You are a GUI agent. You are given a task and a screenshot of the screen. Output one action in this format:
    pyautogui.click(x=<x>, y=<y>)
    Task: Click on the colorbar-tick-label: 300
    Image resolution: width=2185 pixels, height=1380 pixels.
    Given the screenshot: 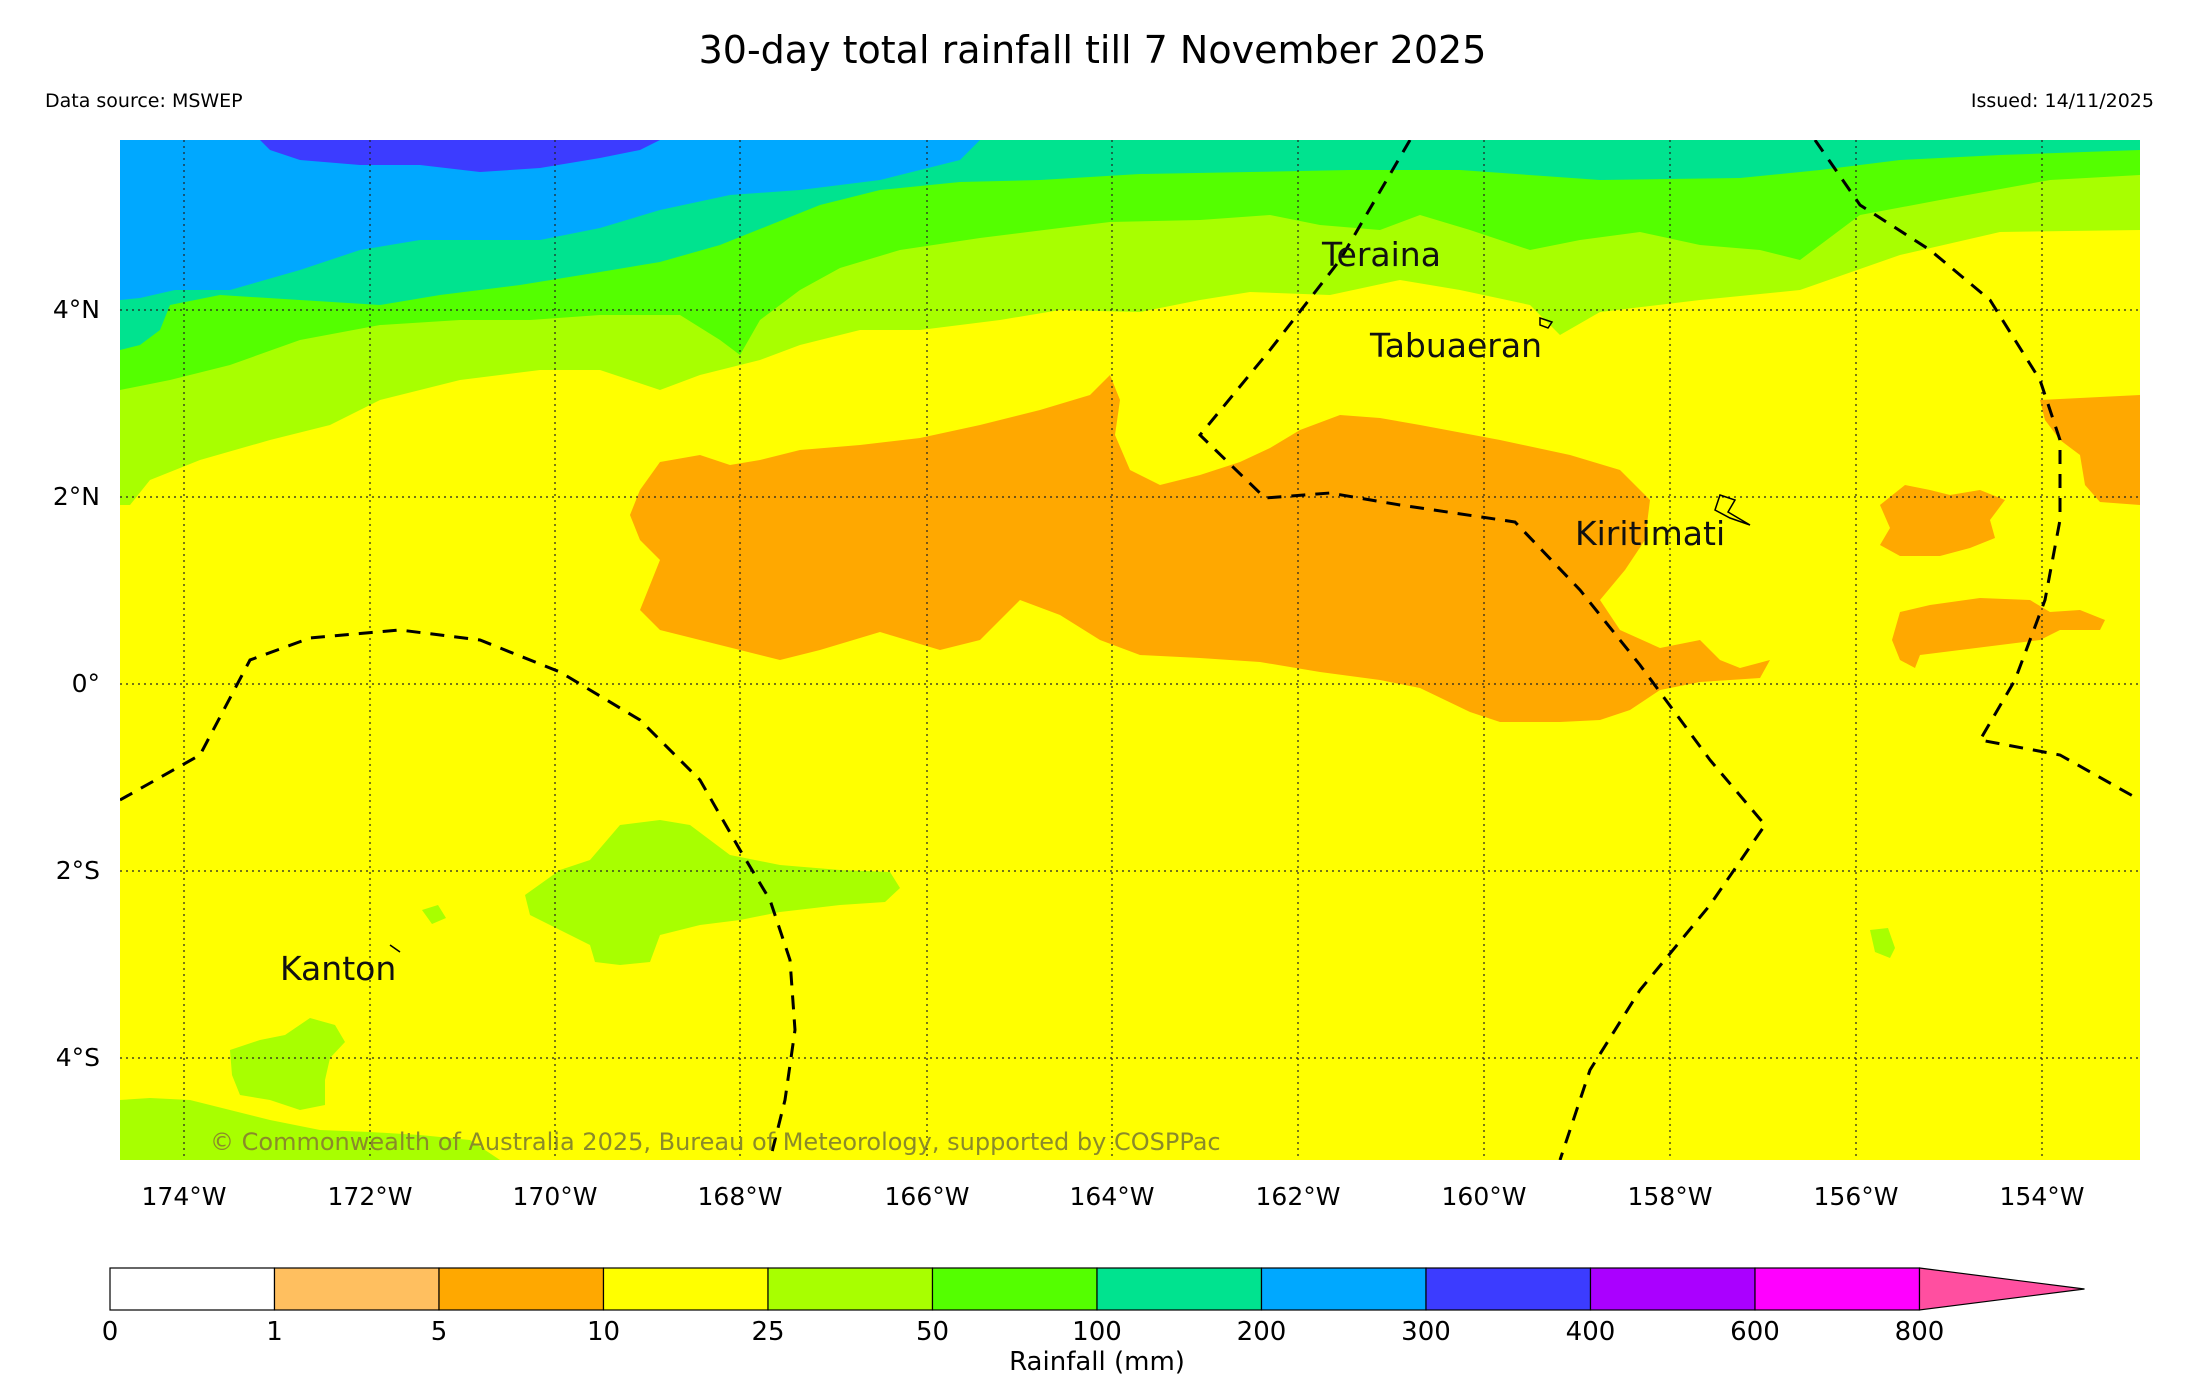 What is the action you would take?
    pyautogui.click(x=1426, y=1332)
    